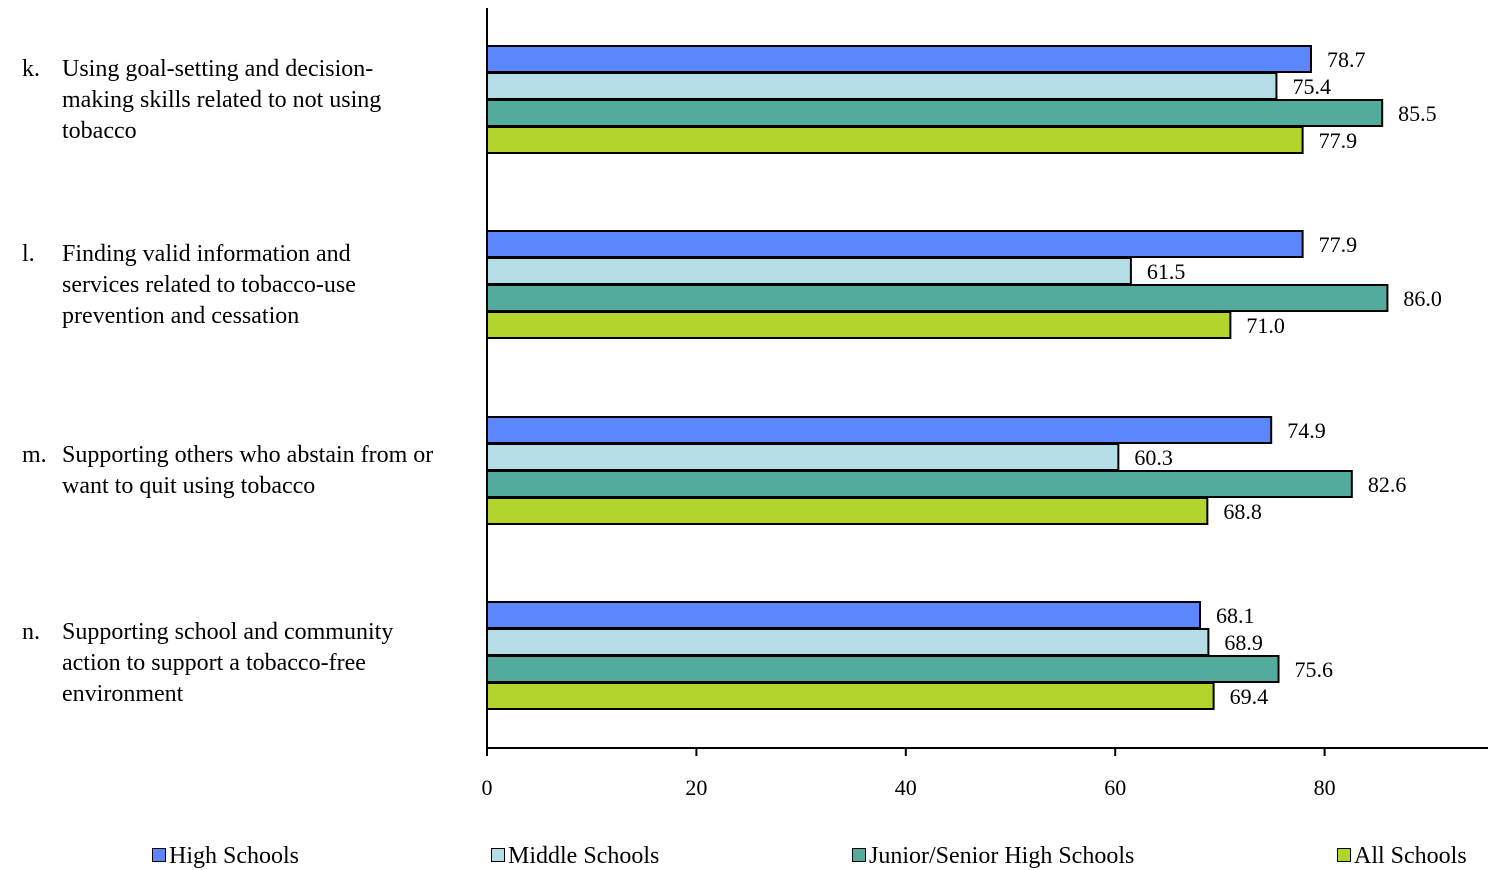 The width and height of the screenshot is (1490, 870). I want to click on legend-label: High Schools, so click(234, 856).